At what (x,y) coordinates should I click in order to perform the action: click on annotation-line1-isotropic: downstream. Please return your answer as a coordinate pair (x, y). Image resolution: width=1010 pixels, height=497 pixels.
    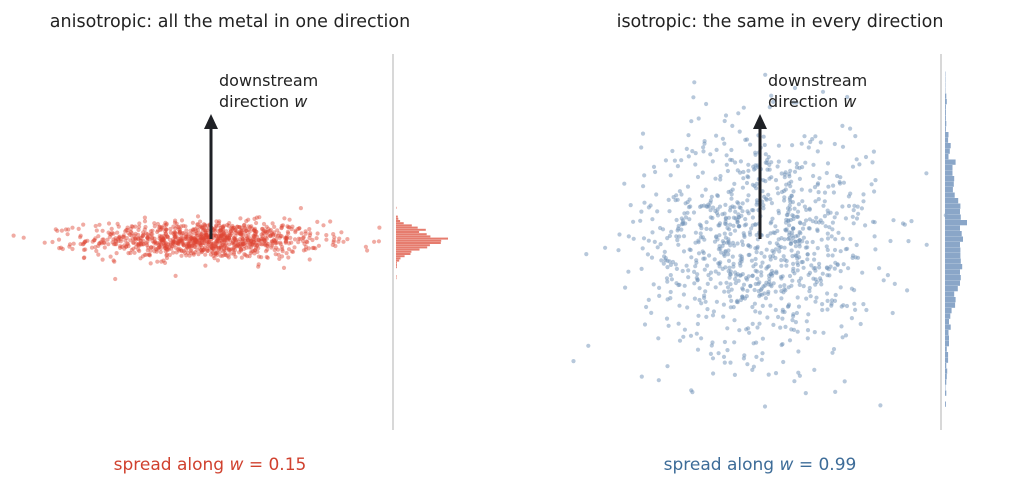
    Looking at the image, I should click on (817, 80).